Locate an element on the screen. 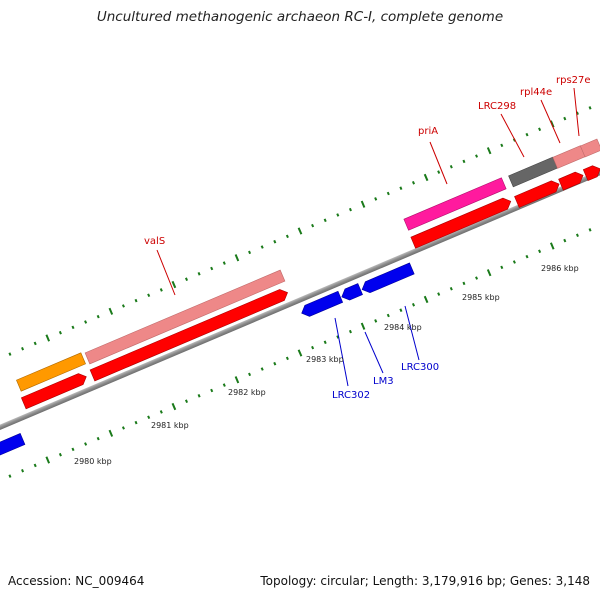  gene-orange-feature is located at coordinates (51, 372).